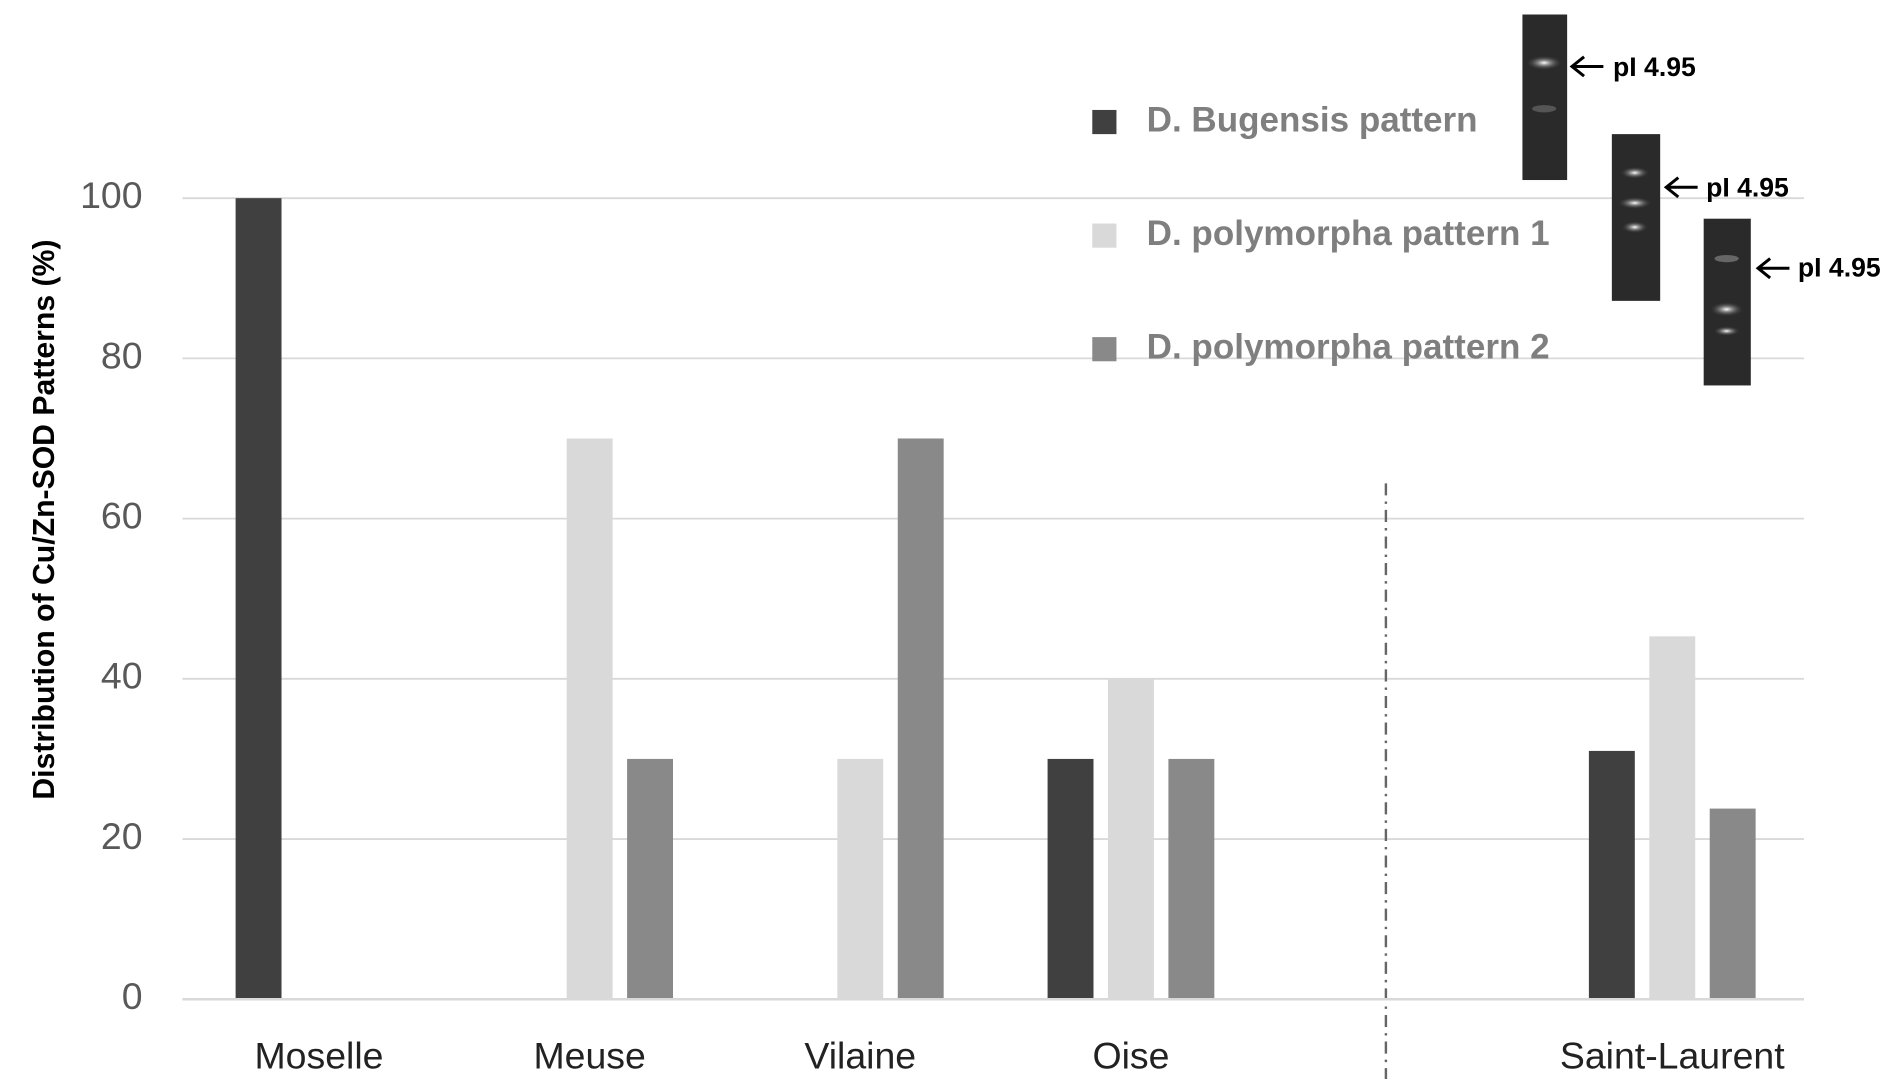 Image resolution: width=1897 pixels, height=1079 pixels. What do you see at coordinates (1312, 119) in the screenshot?
I see `legend-label: D. Bugensis pattern` at bounding box center [1312, 119].